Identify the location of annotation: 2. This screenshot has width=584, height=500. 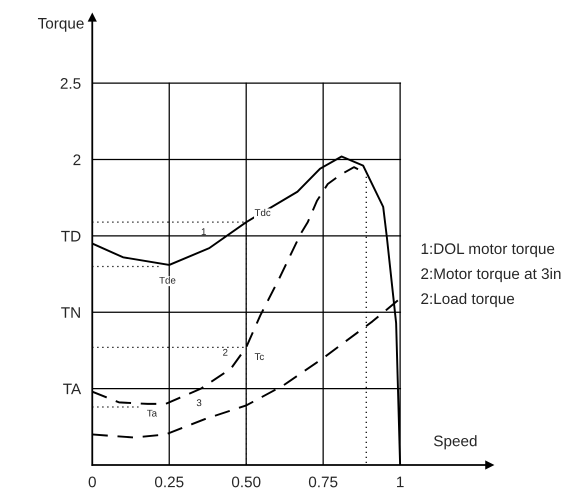
(225, 352).